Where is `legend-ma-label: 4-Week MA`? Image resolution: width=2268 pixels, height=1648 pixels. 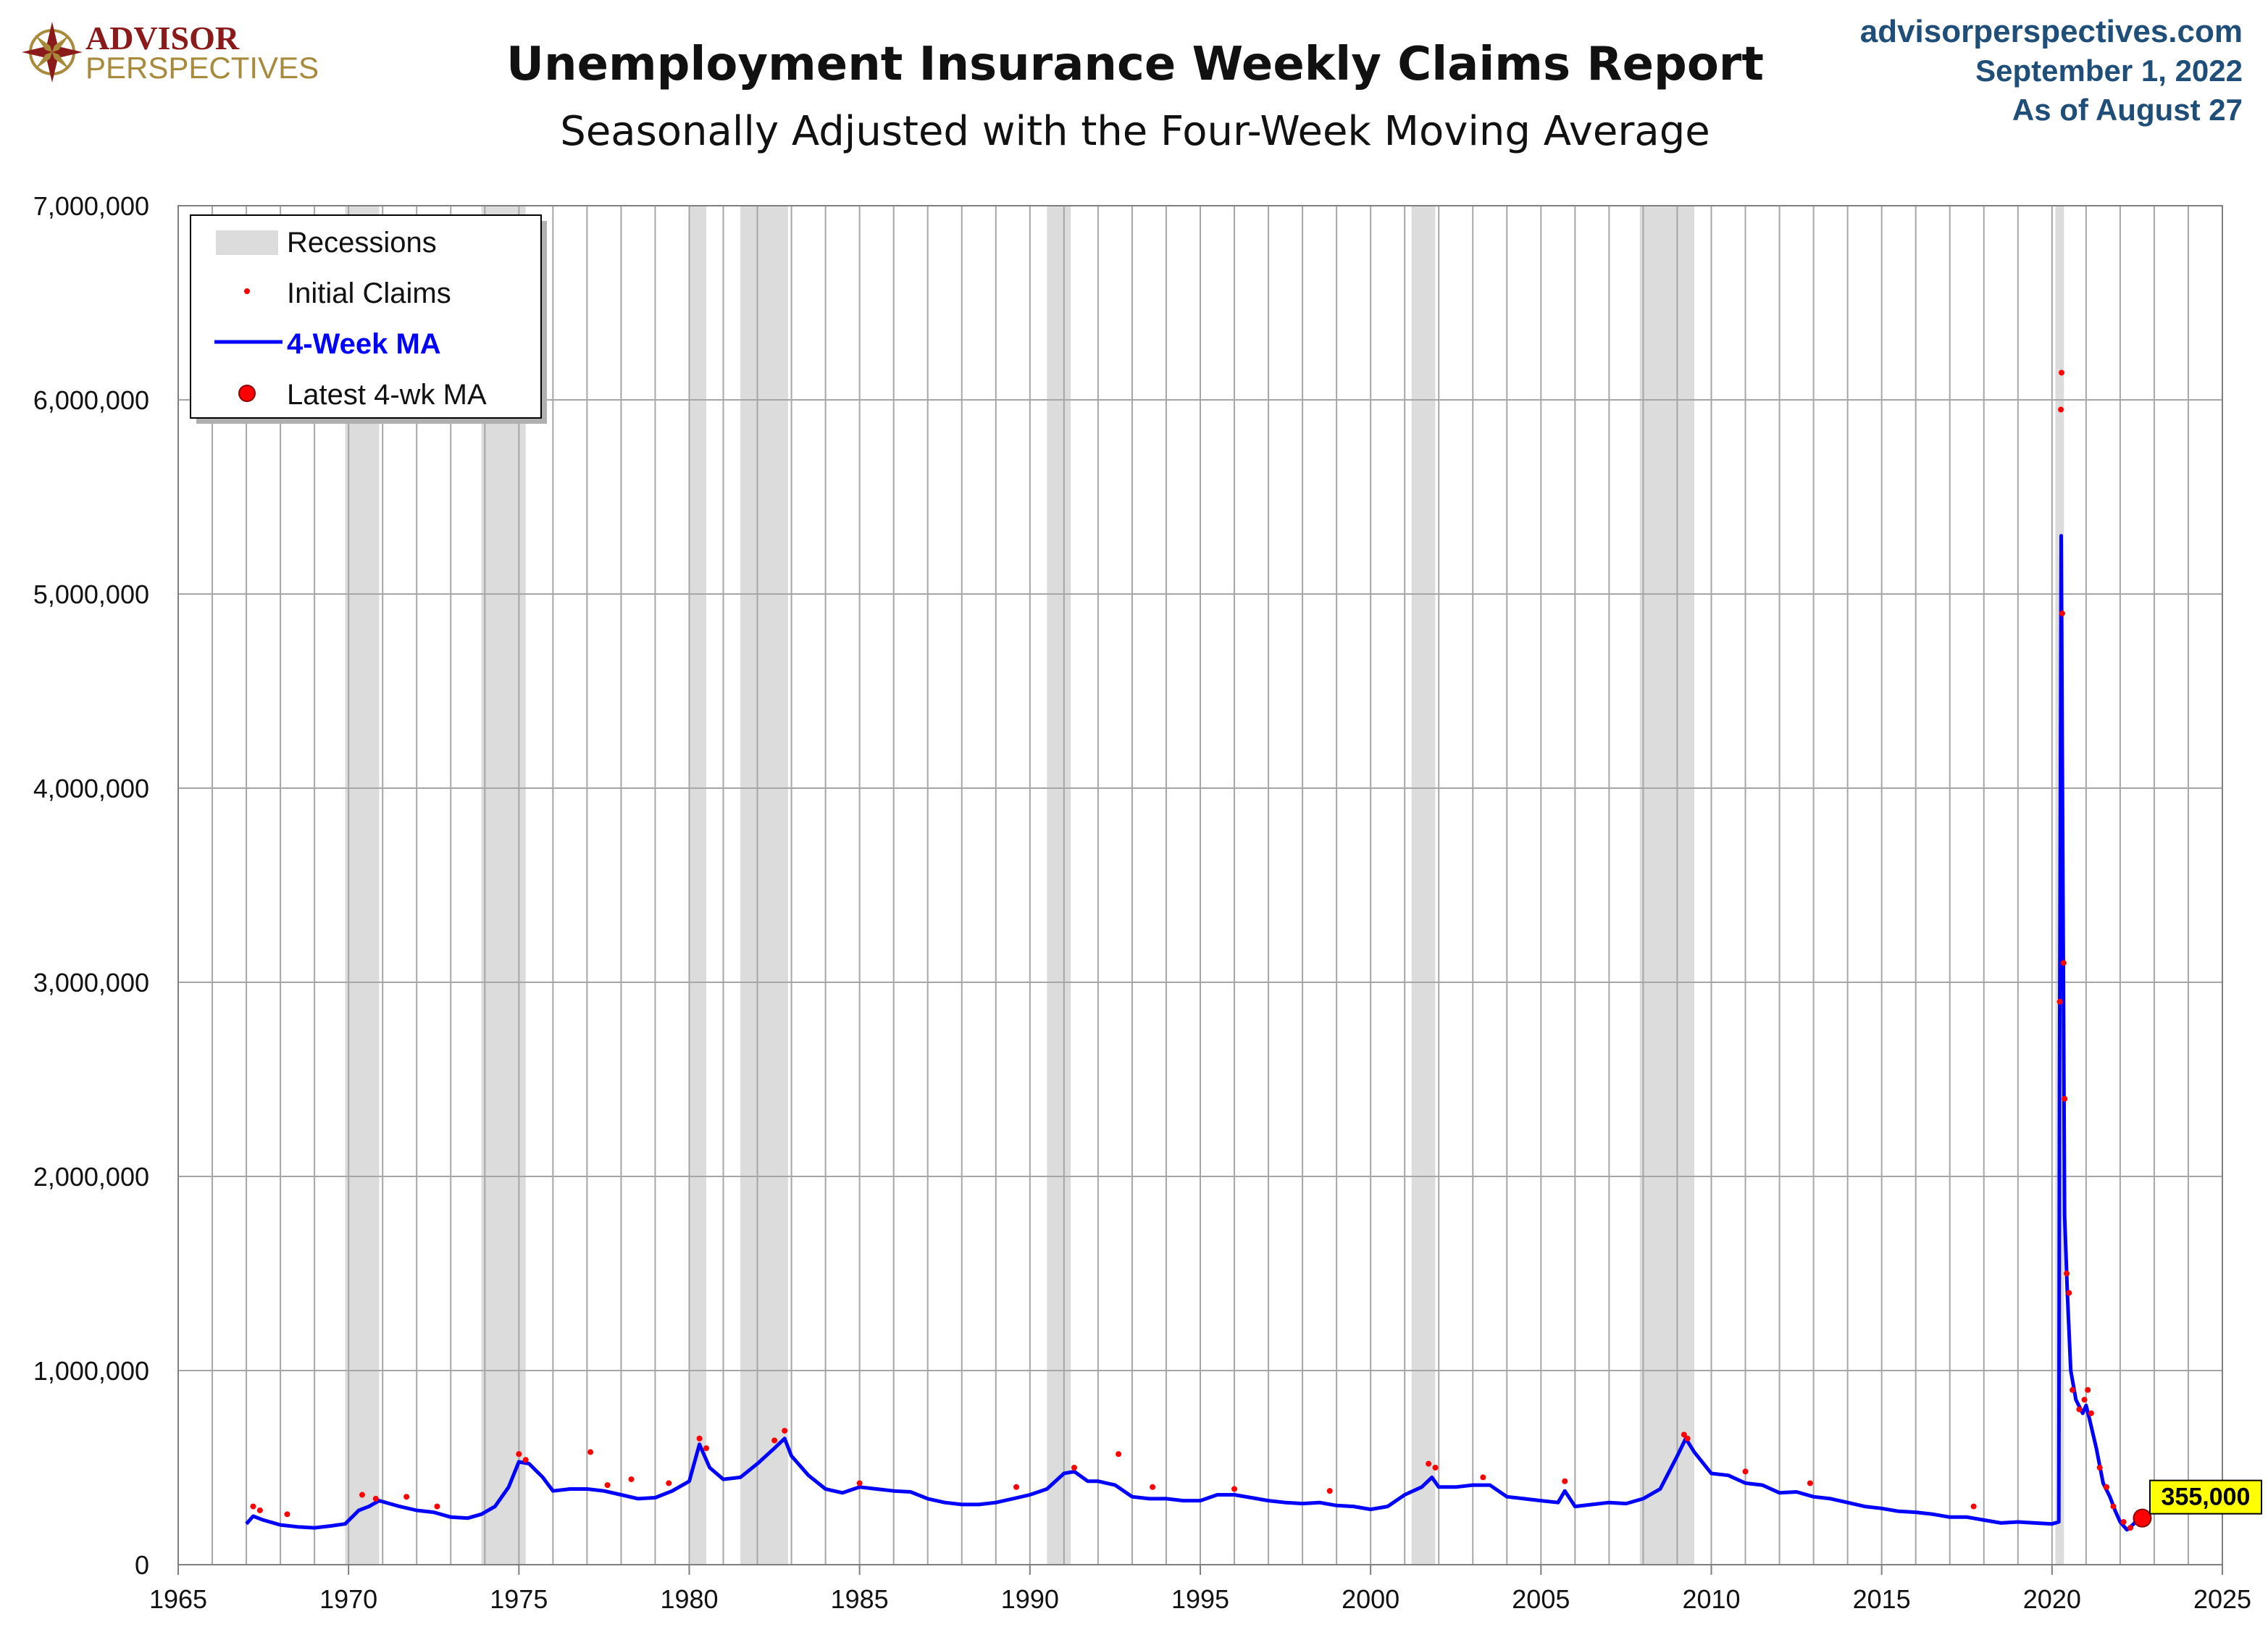 legend-ma-label: 4-Week MA is located at coordinates (364, 344).